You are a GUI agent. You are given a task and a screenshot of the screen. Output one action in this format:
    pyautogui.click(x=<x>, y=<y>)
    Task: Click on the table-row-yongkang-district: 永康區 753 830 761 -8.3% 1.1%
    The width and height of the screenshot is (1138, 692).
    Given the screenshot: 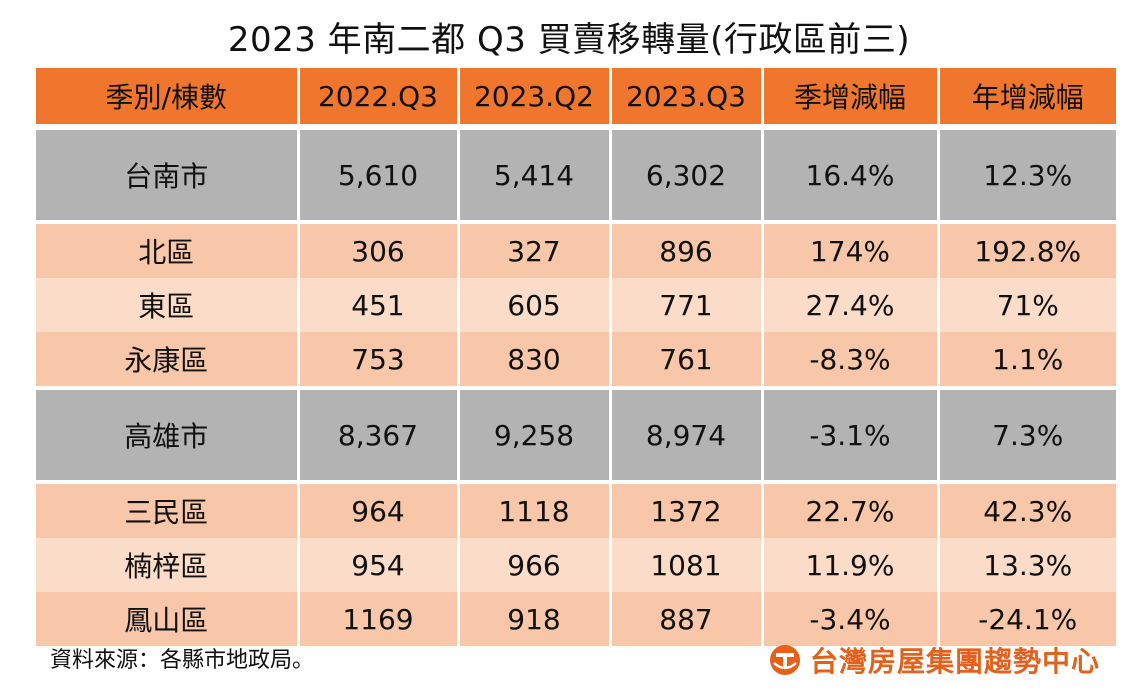 What is the action you would take?
    pyautogui.click(x=576, y=360)
    